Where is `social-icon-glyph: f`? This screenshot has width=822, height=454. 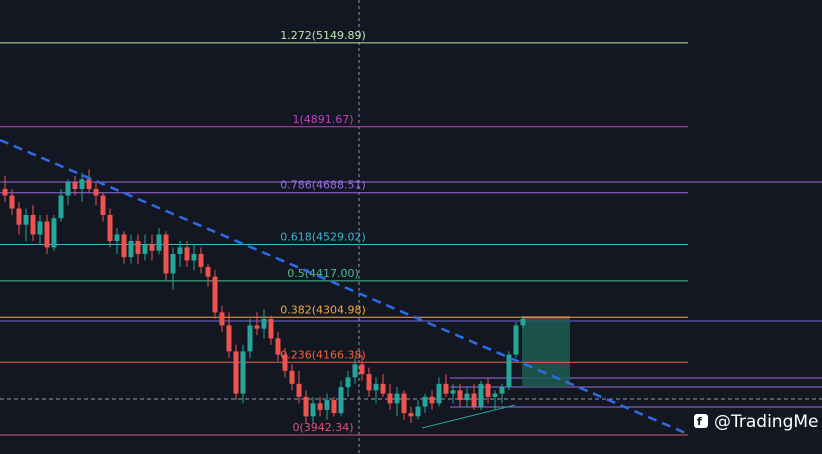 social-icon-glyph: f is located at coordinates (699, 421).